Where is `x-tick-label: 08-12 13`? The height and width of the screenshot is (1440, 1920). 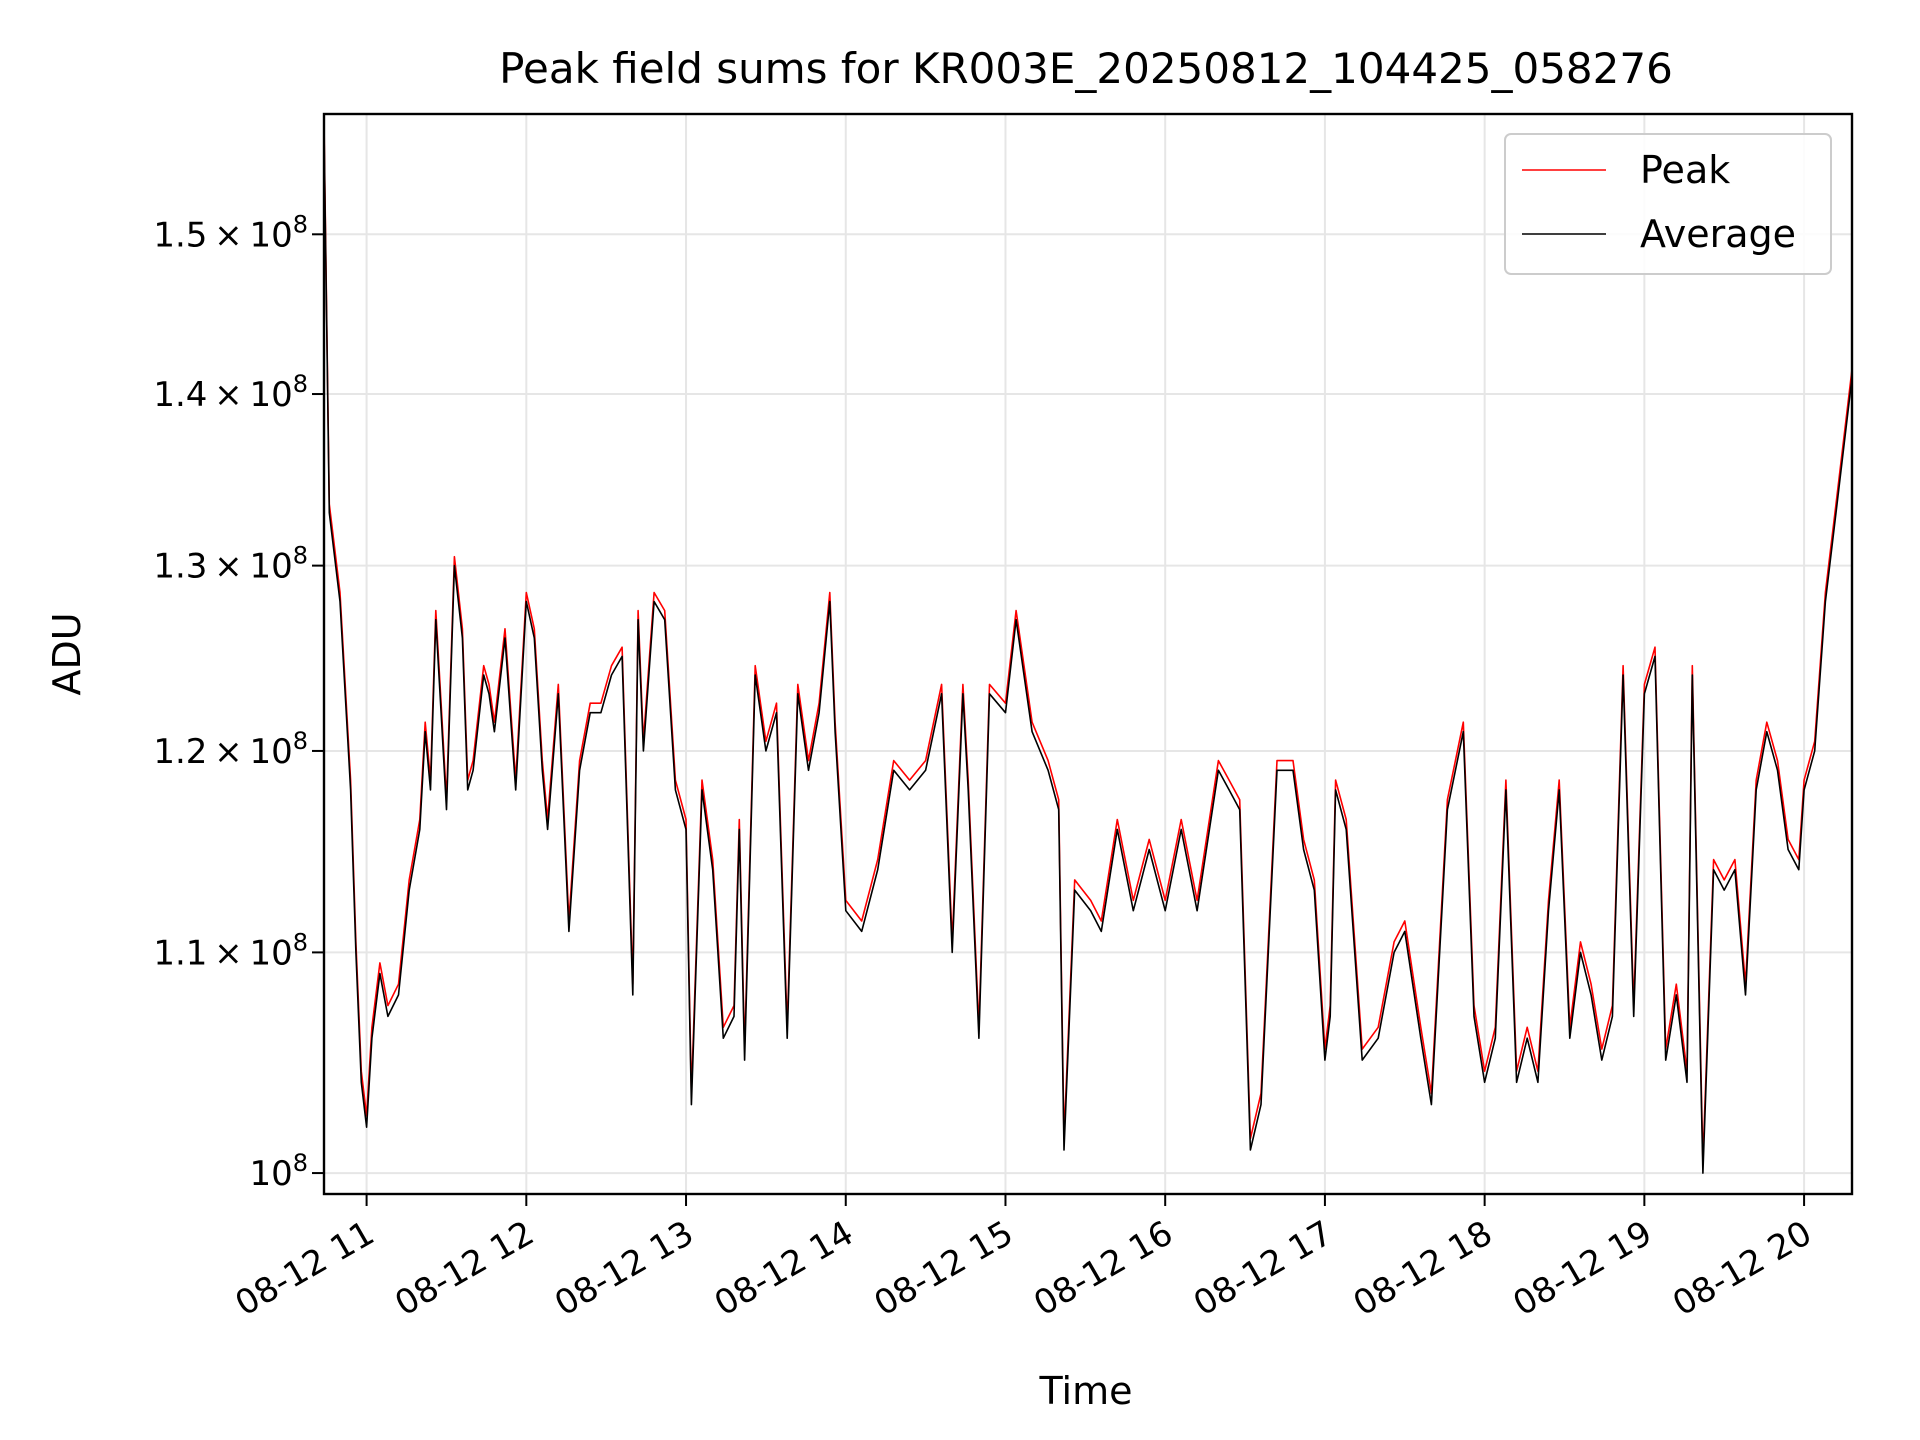
x-tick-label: 08-12 13 is located at coordinates (624, 1268).